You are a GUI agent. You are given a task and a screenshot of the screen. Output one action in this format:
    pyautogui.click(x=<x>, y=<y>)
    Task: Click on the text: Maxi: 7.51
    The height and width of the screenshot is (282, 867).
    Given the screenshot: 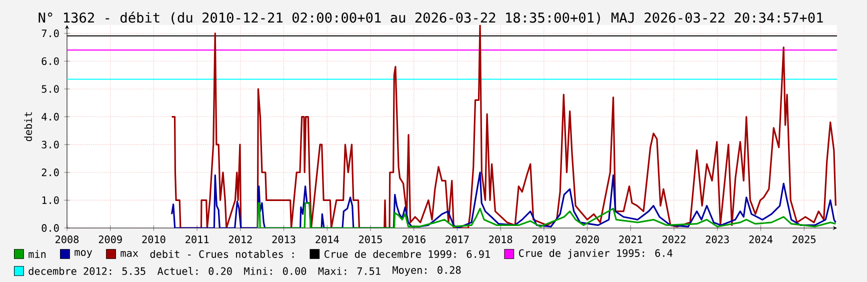 What is the action you would take?
    pyautogui.click(x=349, y=271)
    